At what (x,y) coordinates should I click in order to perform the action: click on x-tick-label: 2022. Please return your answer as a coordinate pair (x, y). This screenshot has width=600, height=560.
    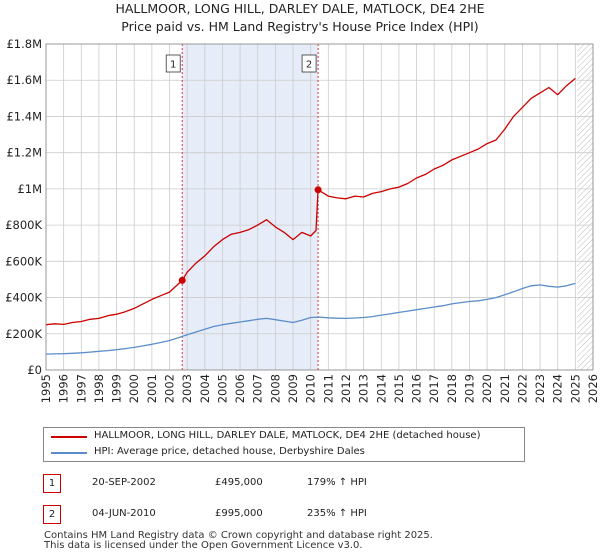
    Looking at the image, I should click on (522, 388).